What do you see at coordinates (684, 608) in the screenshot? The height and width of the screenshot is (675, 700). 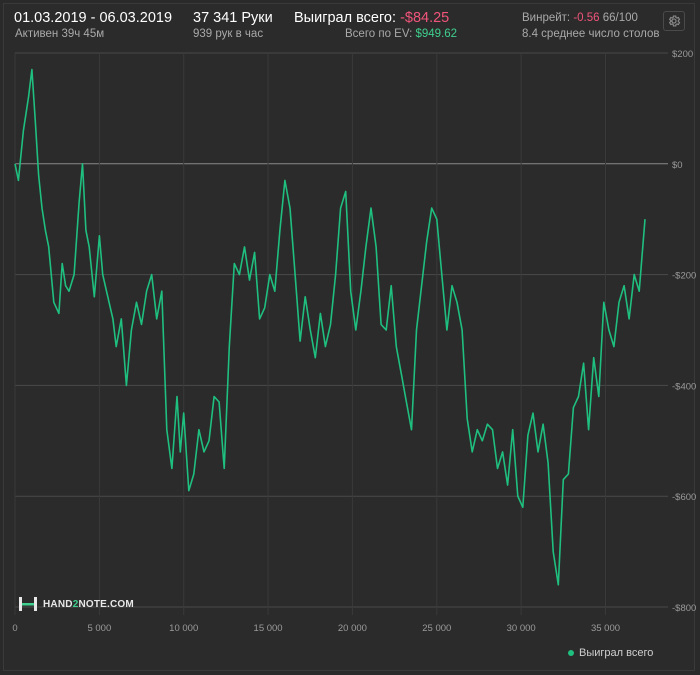 I see `y-tick-label: -$800` at bounding box center [684, 608].